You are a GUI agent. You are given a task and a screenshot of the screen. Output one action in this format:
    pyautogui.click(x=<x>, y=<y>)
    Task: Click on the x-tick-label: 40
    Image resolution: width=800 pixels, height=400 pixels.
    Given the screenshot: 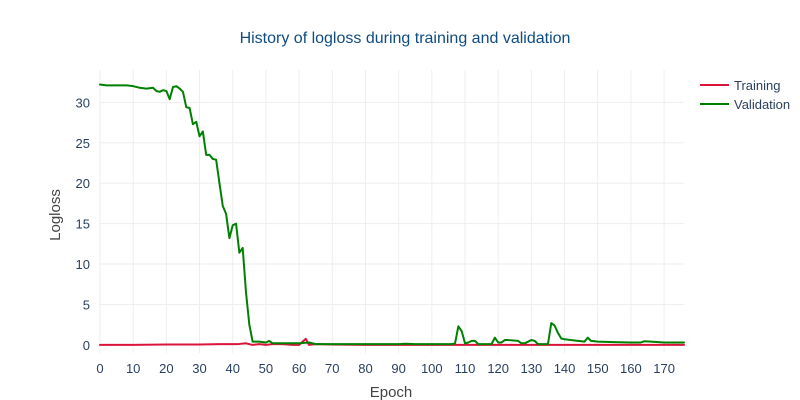 What is the action you would take?
    pyautogui.click(x=232, y=368)
    